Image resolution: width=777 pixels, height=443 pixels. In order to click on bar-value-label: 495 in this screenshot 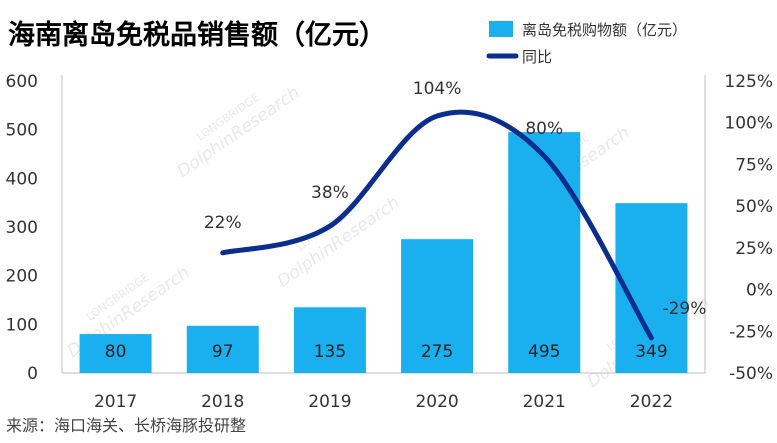, I will do `click(544, 352)`.